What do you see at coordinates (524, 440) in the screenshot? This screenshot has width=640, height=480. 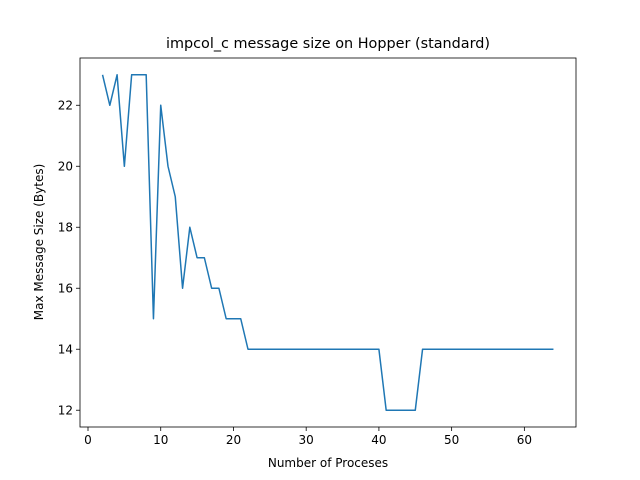 I see `x-tick-label: 60` at bounding box center [524, 440].